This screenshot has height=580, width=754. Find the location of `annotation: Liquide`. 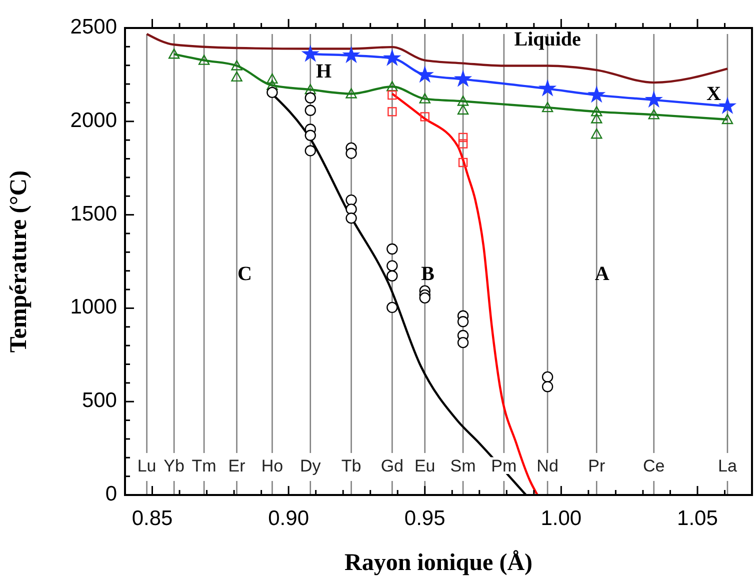

annotation: Liquide is located at coordinates (548, 39).